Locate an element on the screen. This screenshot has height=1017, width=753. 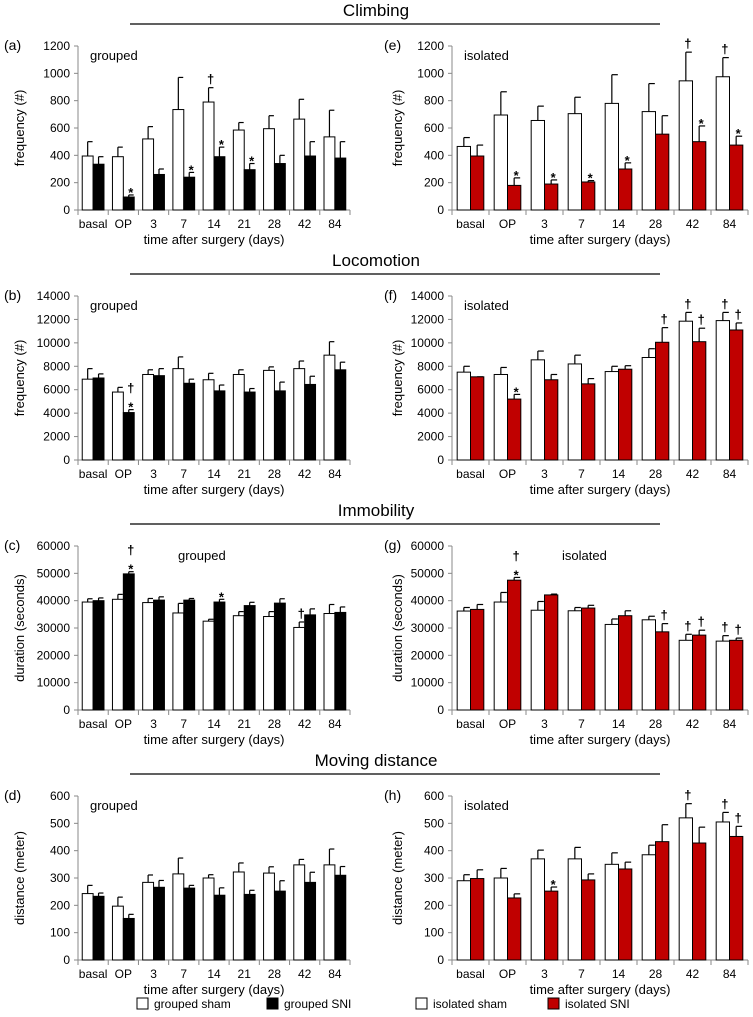
y-tick-label: 300 is located at coordinates (434, 878).